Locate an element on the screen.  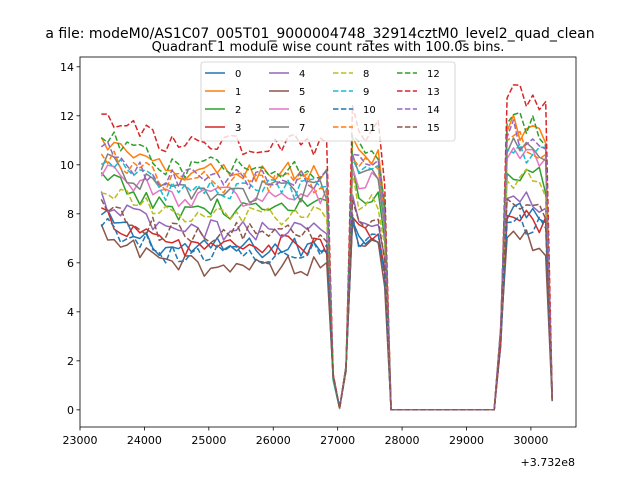
x-tick-label: 24000 is located at coordinates (144, 440).